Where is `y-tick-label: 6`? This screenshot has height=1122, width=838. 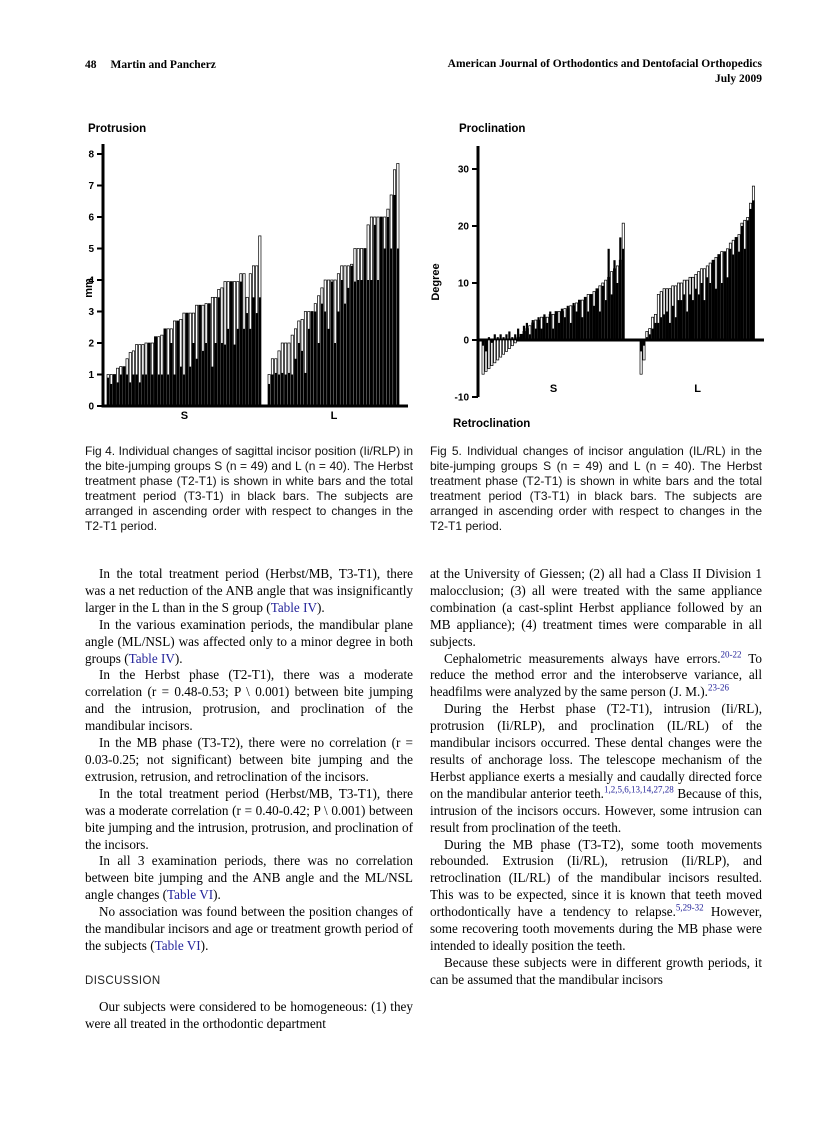 y-tick-label: 6 is located at coordinates (91, 218).